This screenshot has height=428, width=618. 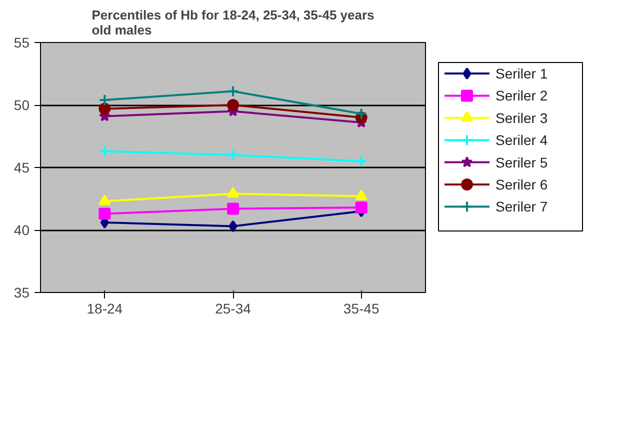 What do you see at coordinates (233, 308) in the screenshot?
I see `x-tick-label: 25-34` at bounding box center [233, 308].